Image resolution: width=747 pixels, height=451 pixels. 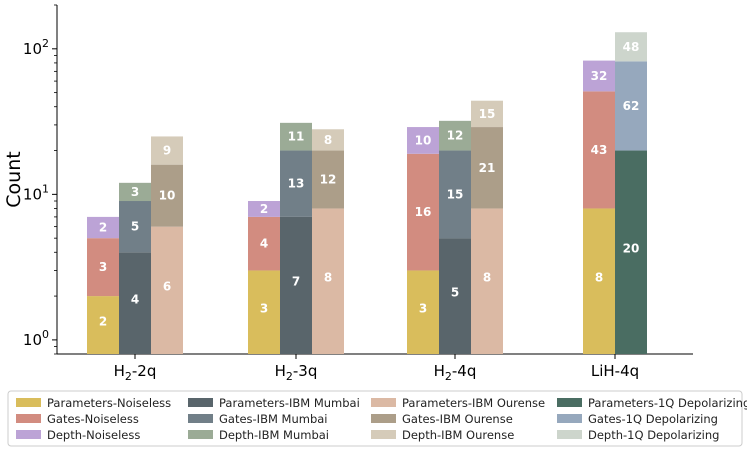 I want to click on bar-value-label: 21, so click(x=487, y=168).